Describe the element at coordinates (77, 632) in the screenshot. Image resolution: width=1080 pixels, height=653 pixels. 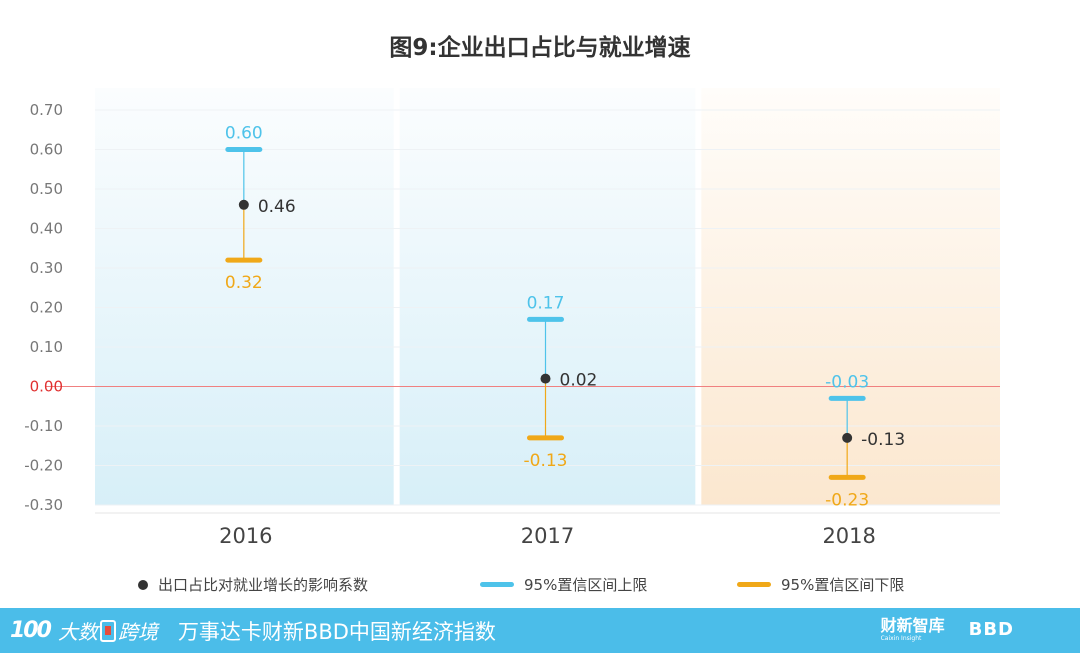
I see `footer-logo-text-1: 大数` at that location.